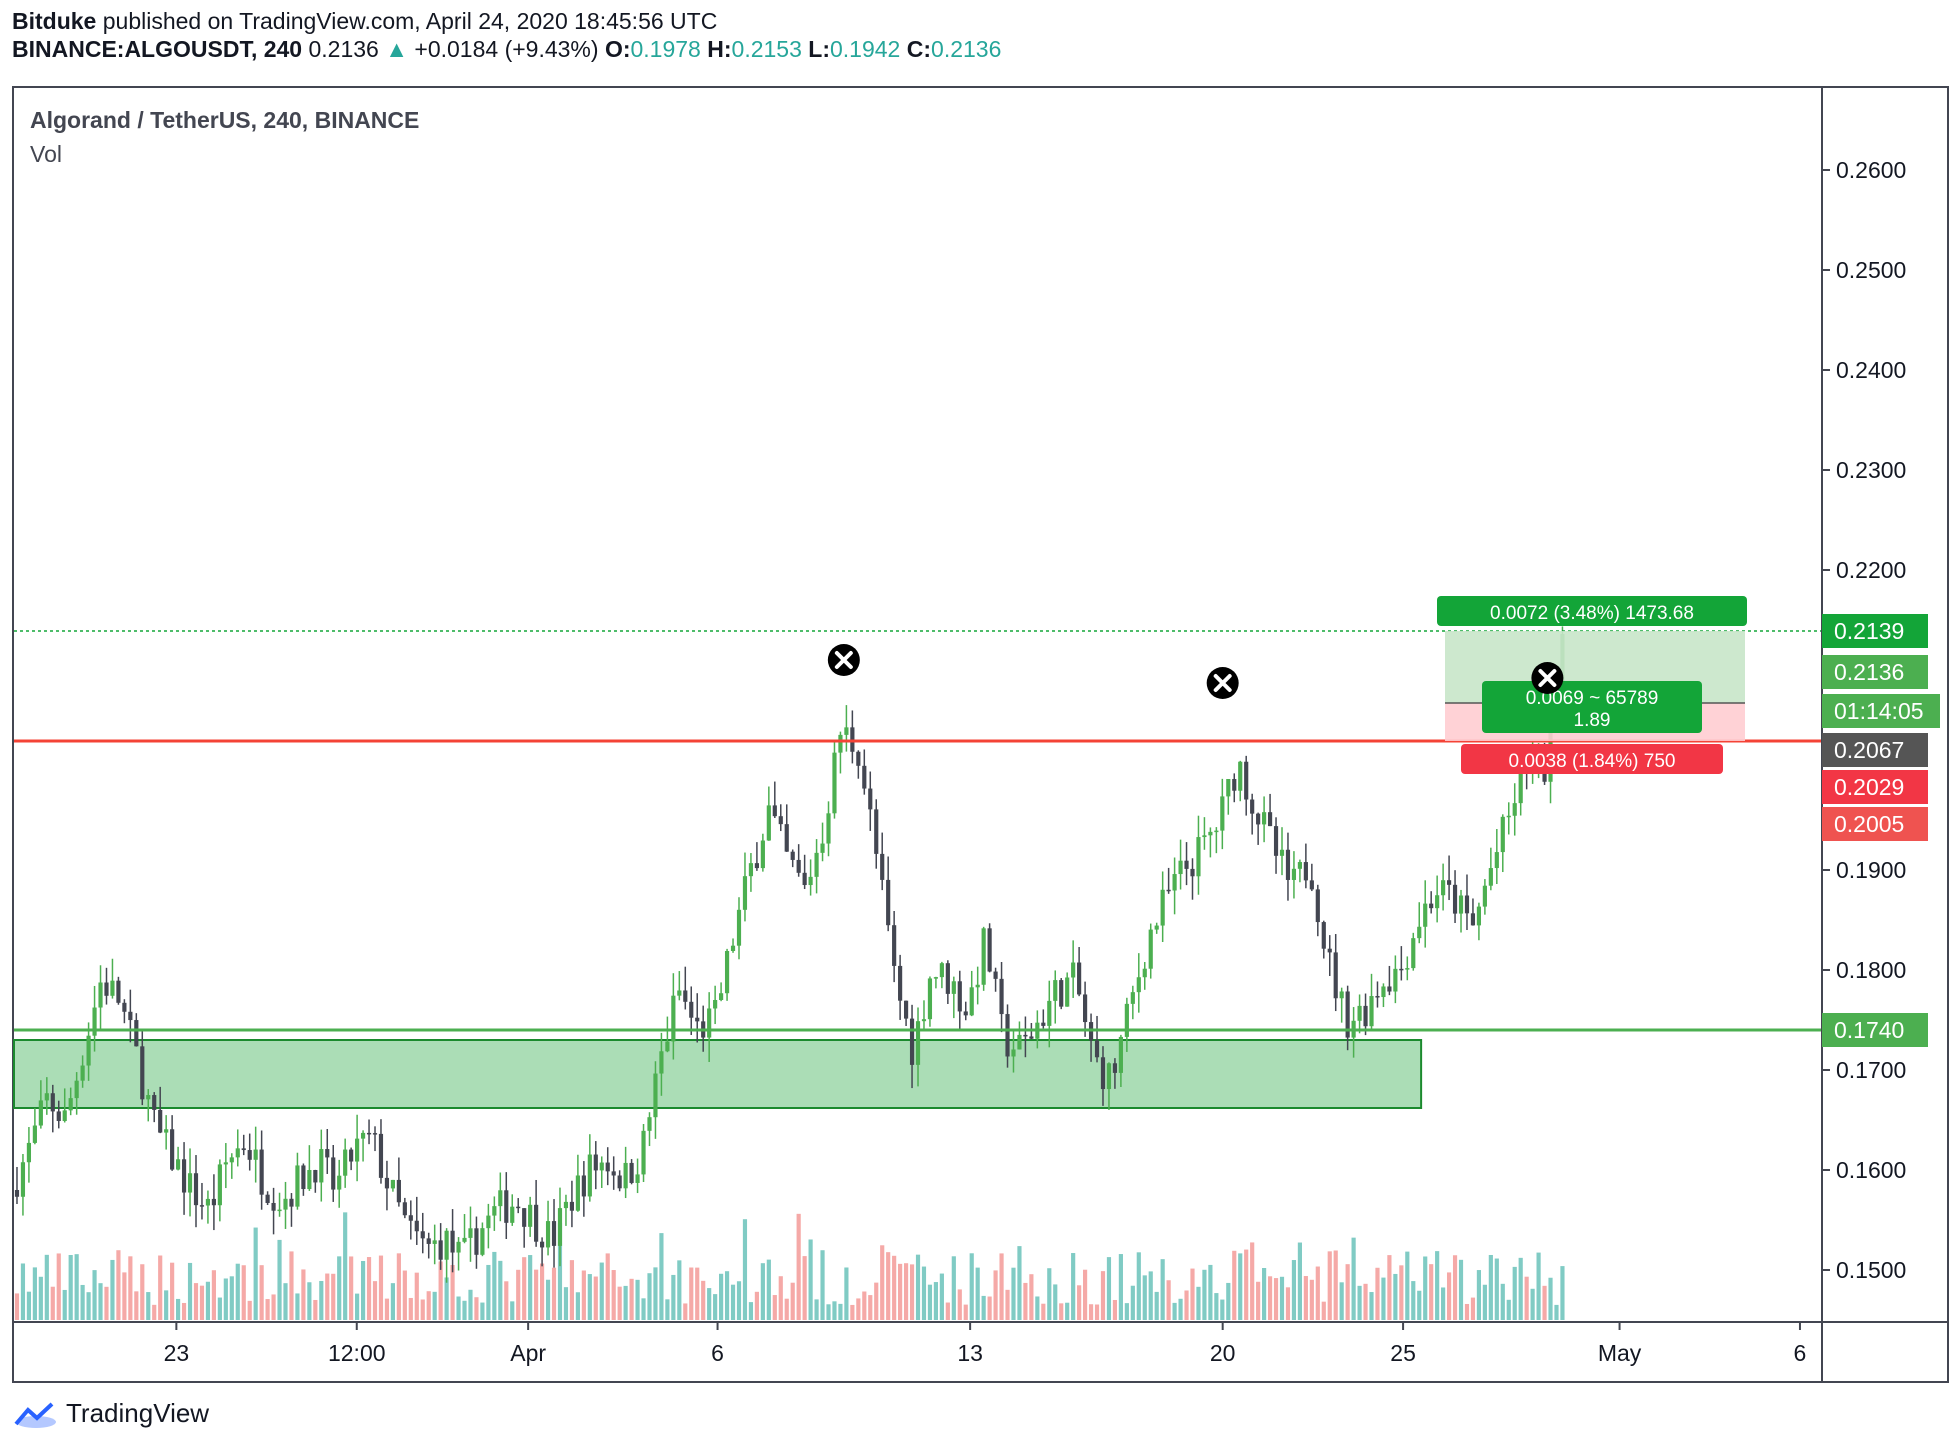 This screenshot has width=1960, height=1452. I want to click on support-zone, so click(718, 1074).